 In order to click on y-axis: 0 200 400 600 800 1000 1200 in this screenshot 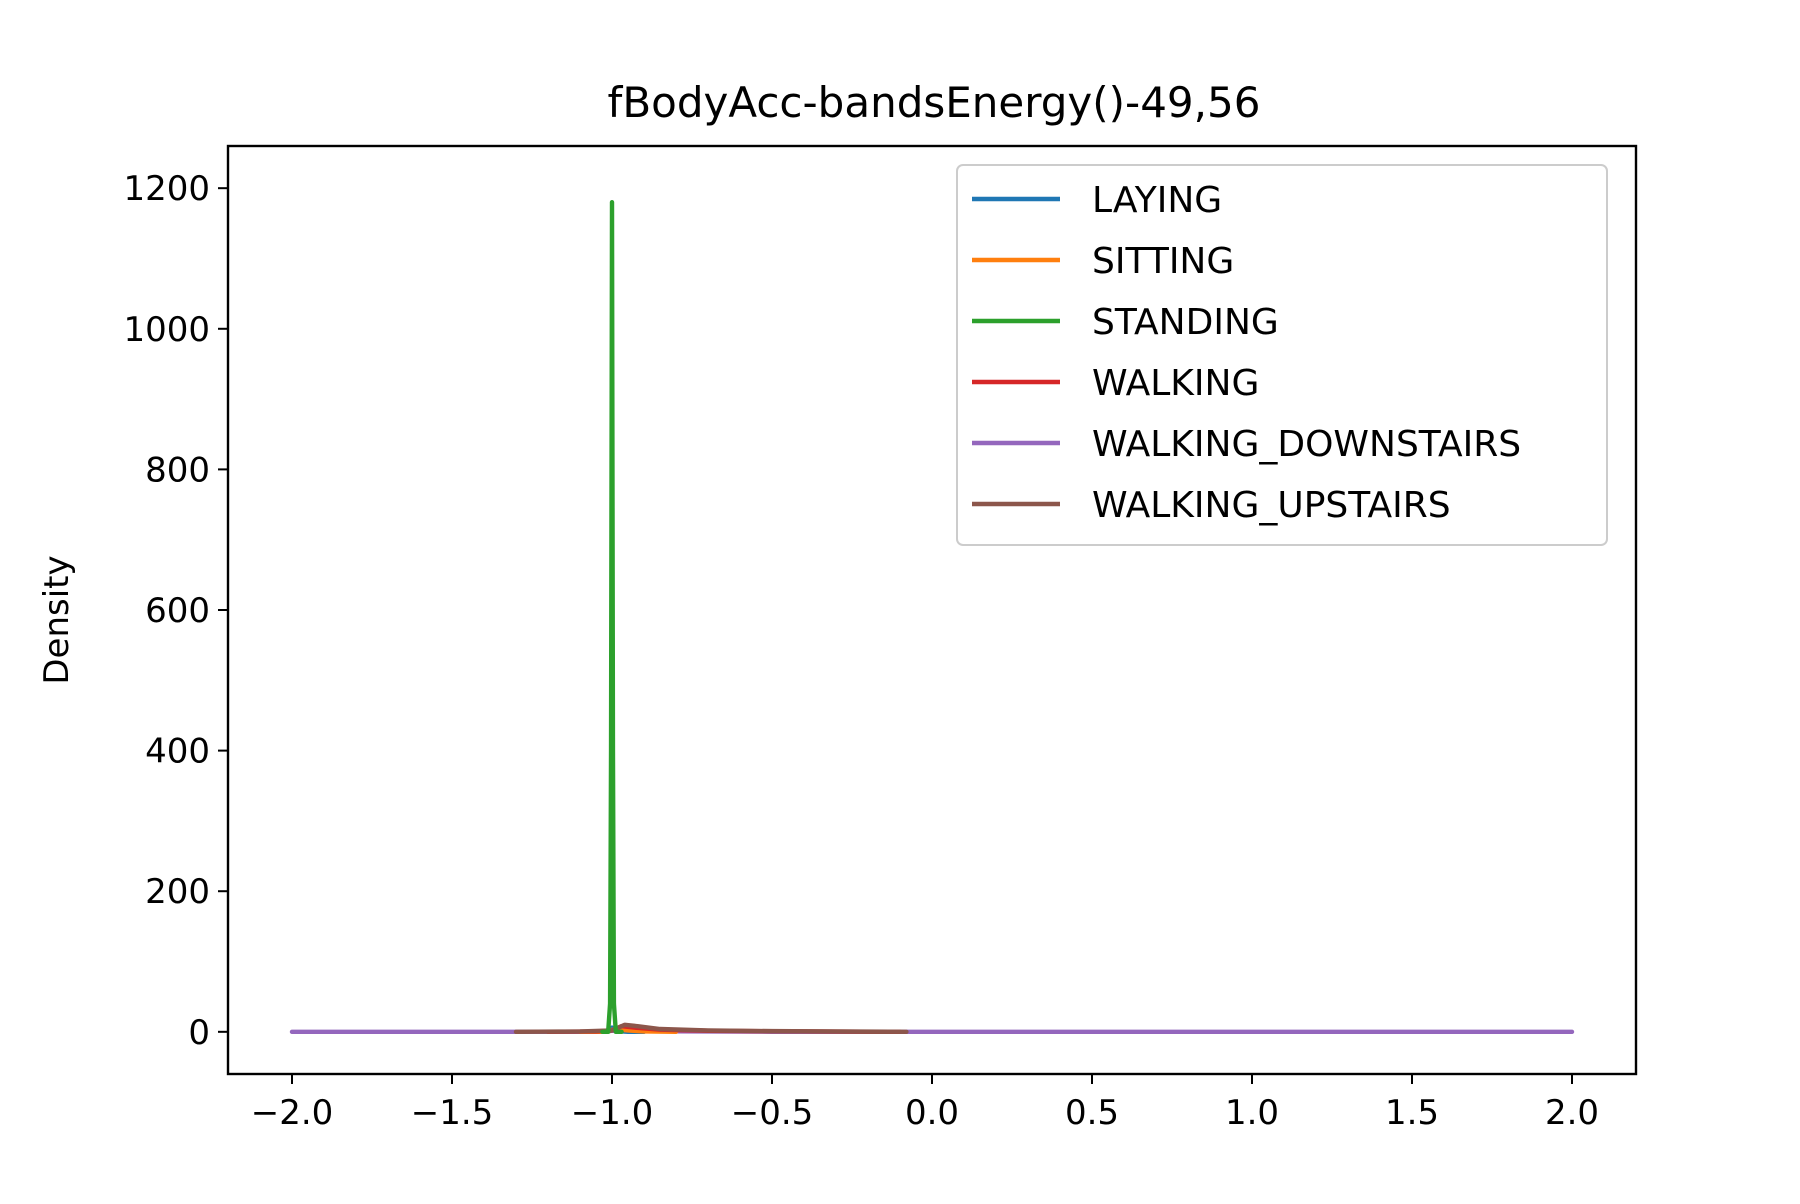, I will do `click(175, 611)`.